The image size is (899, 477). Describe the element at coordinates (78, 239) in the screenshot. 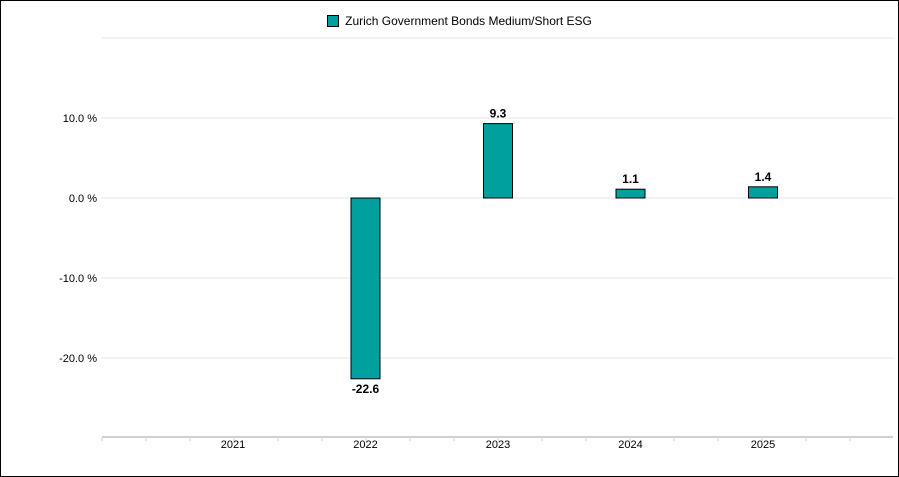

I see `y-axis: 10.0 % 0.0 % -10.0 % -20.0 %` at that location.